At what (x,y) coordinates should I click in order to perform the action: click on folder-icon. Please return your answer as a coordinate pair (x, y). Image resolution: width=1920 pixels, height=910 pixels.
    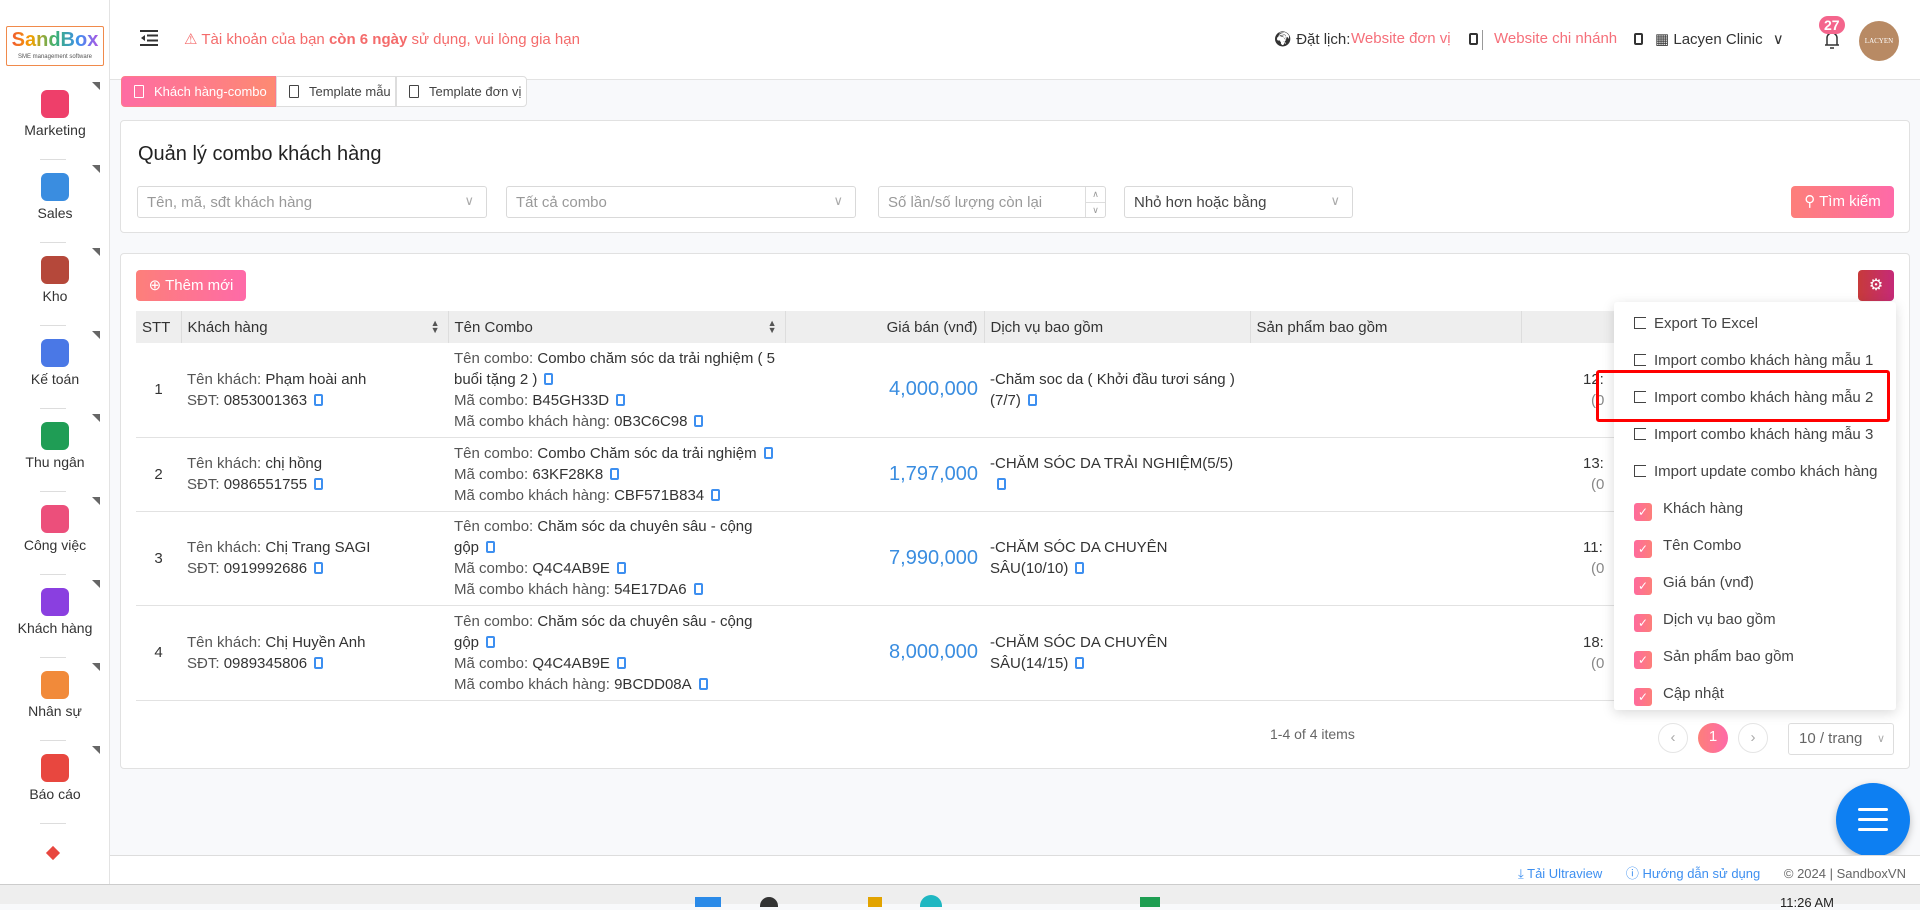
    Looking at the image, I should click on (875, 902).